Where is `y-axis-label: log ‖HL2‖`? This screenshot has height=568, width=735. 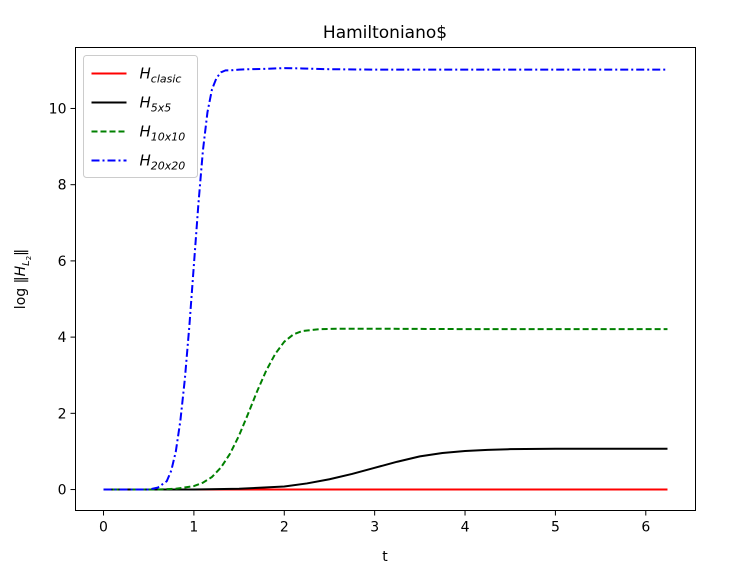
y-axis-label: log ‖HL2‖ is located at coordinates (23, 279).